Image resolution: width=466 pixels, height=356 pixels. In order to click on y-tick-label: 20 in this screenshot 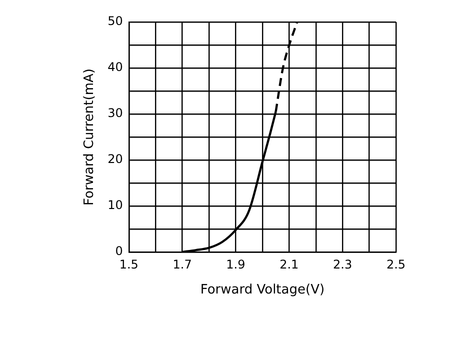, I will do `click(115, 159)`.